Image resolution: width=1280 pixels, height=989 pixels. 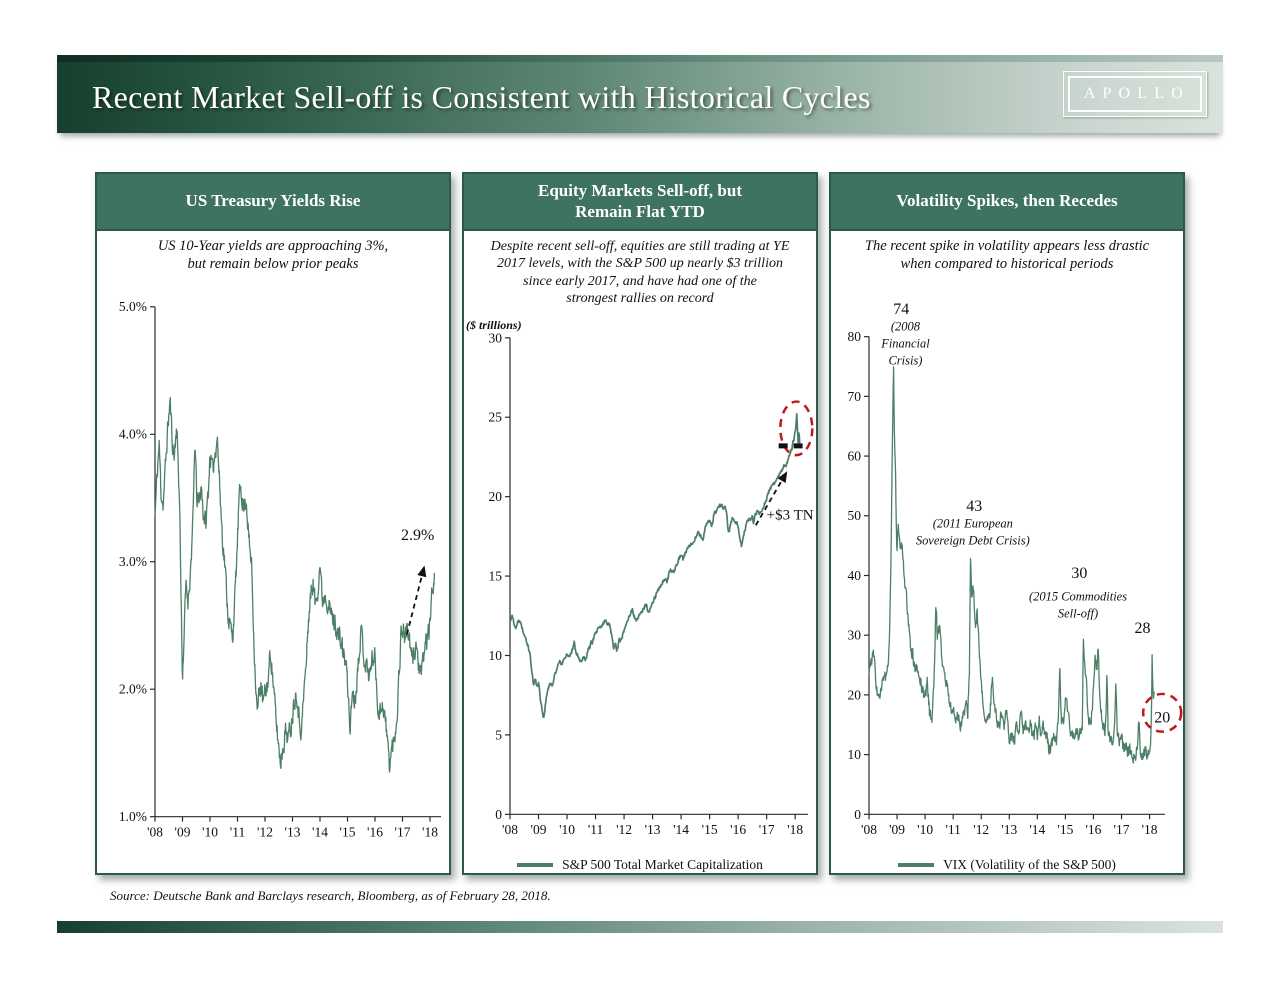 I want to click on annotation-text: 30, so click(x=1079, y=573).